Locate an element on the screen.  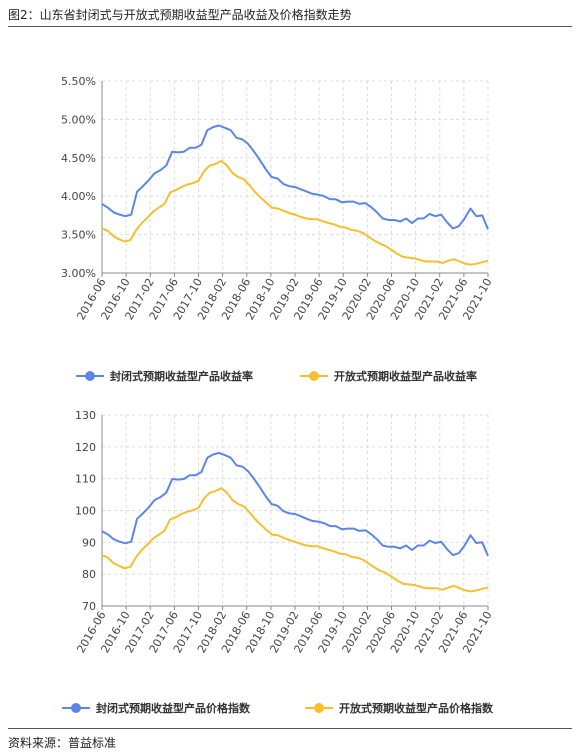
y-tick-label: 3.50% is located at coordinates (78, 235).